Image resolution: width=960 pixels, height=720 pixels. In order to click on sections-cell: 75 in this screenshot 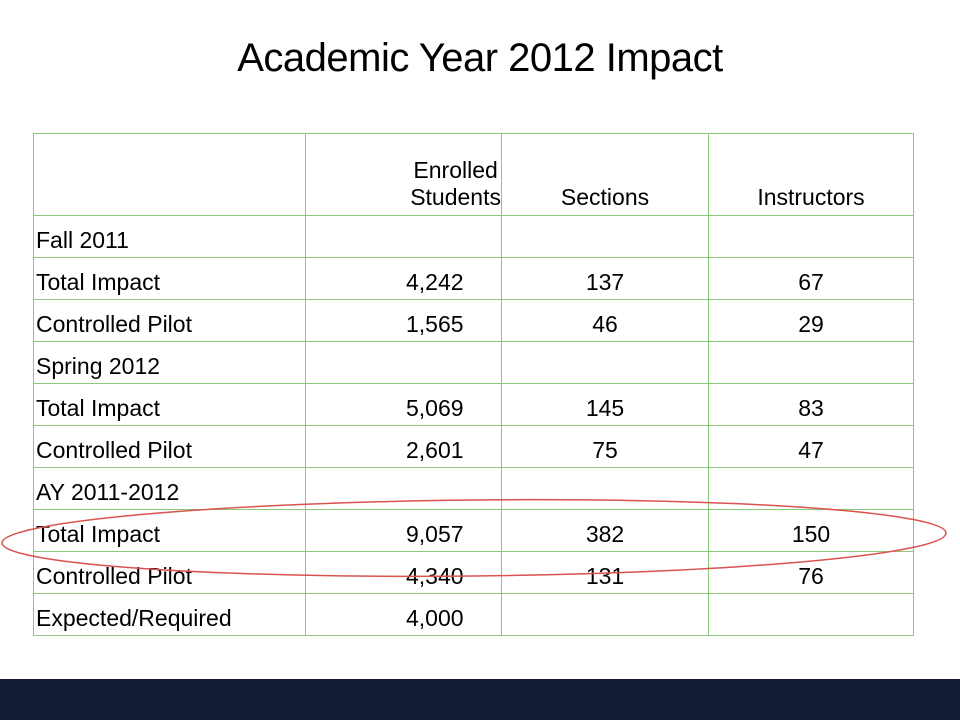, I will do `click(605, 446)`.